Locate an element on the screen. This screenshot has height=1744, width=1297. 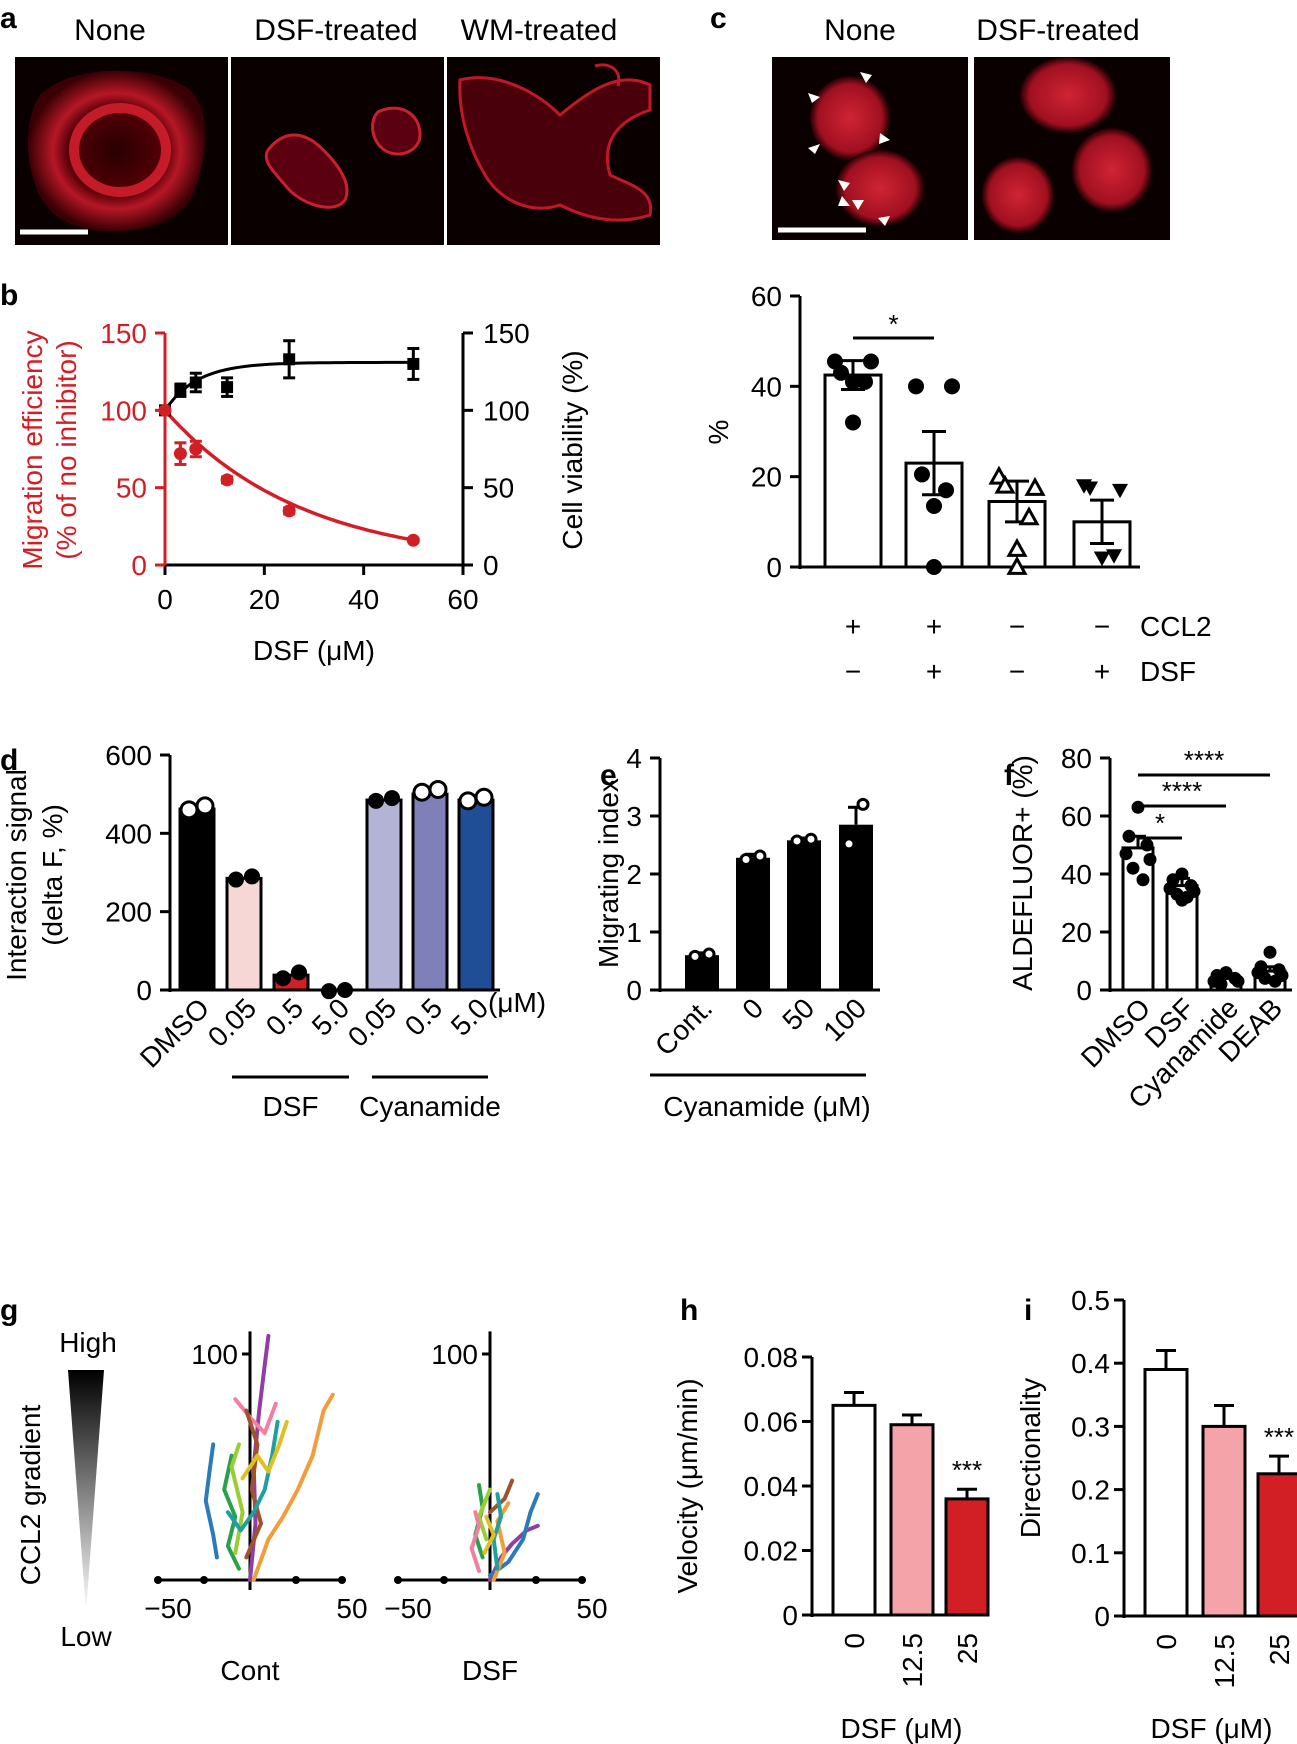
h-sig-label: *** is located at coordinates (967, 1470).